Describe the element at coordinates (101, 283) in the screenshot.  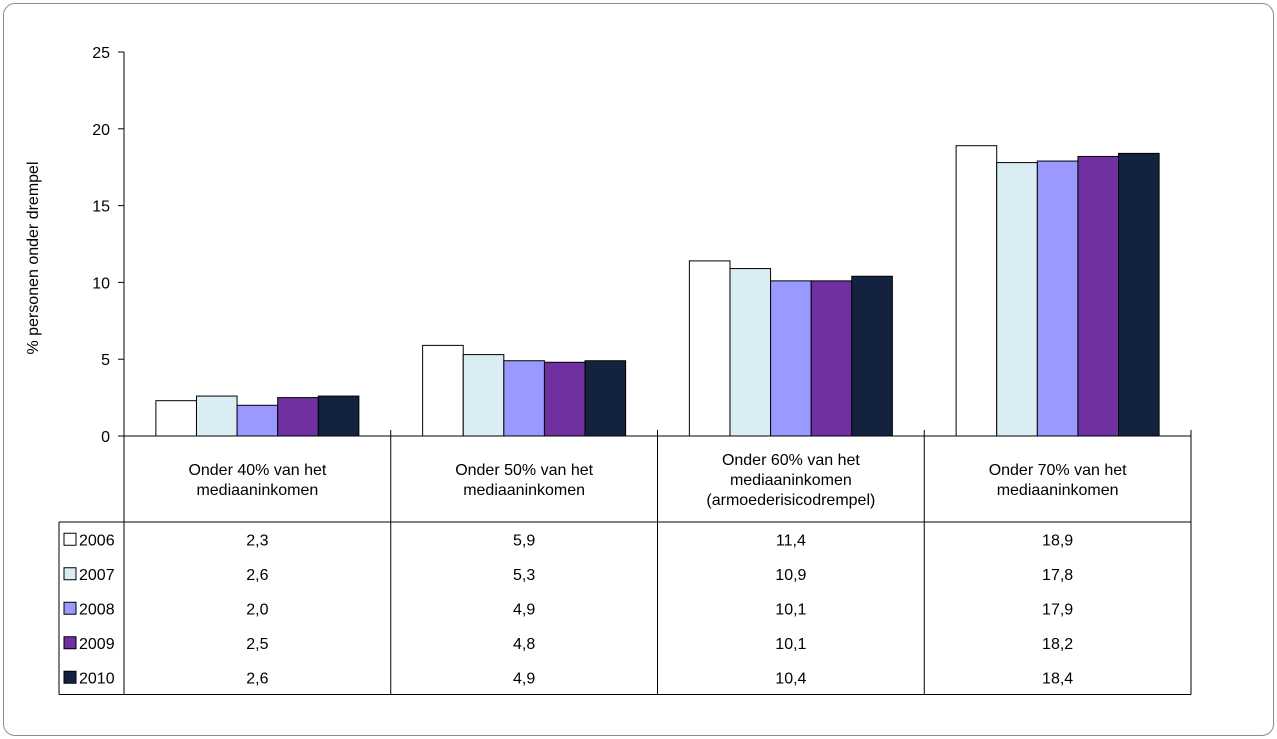
I see `y-tick-label: 10` at that location.